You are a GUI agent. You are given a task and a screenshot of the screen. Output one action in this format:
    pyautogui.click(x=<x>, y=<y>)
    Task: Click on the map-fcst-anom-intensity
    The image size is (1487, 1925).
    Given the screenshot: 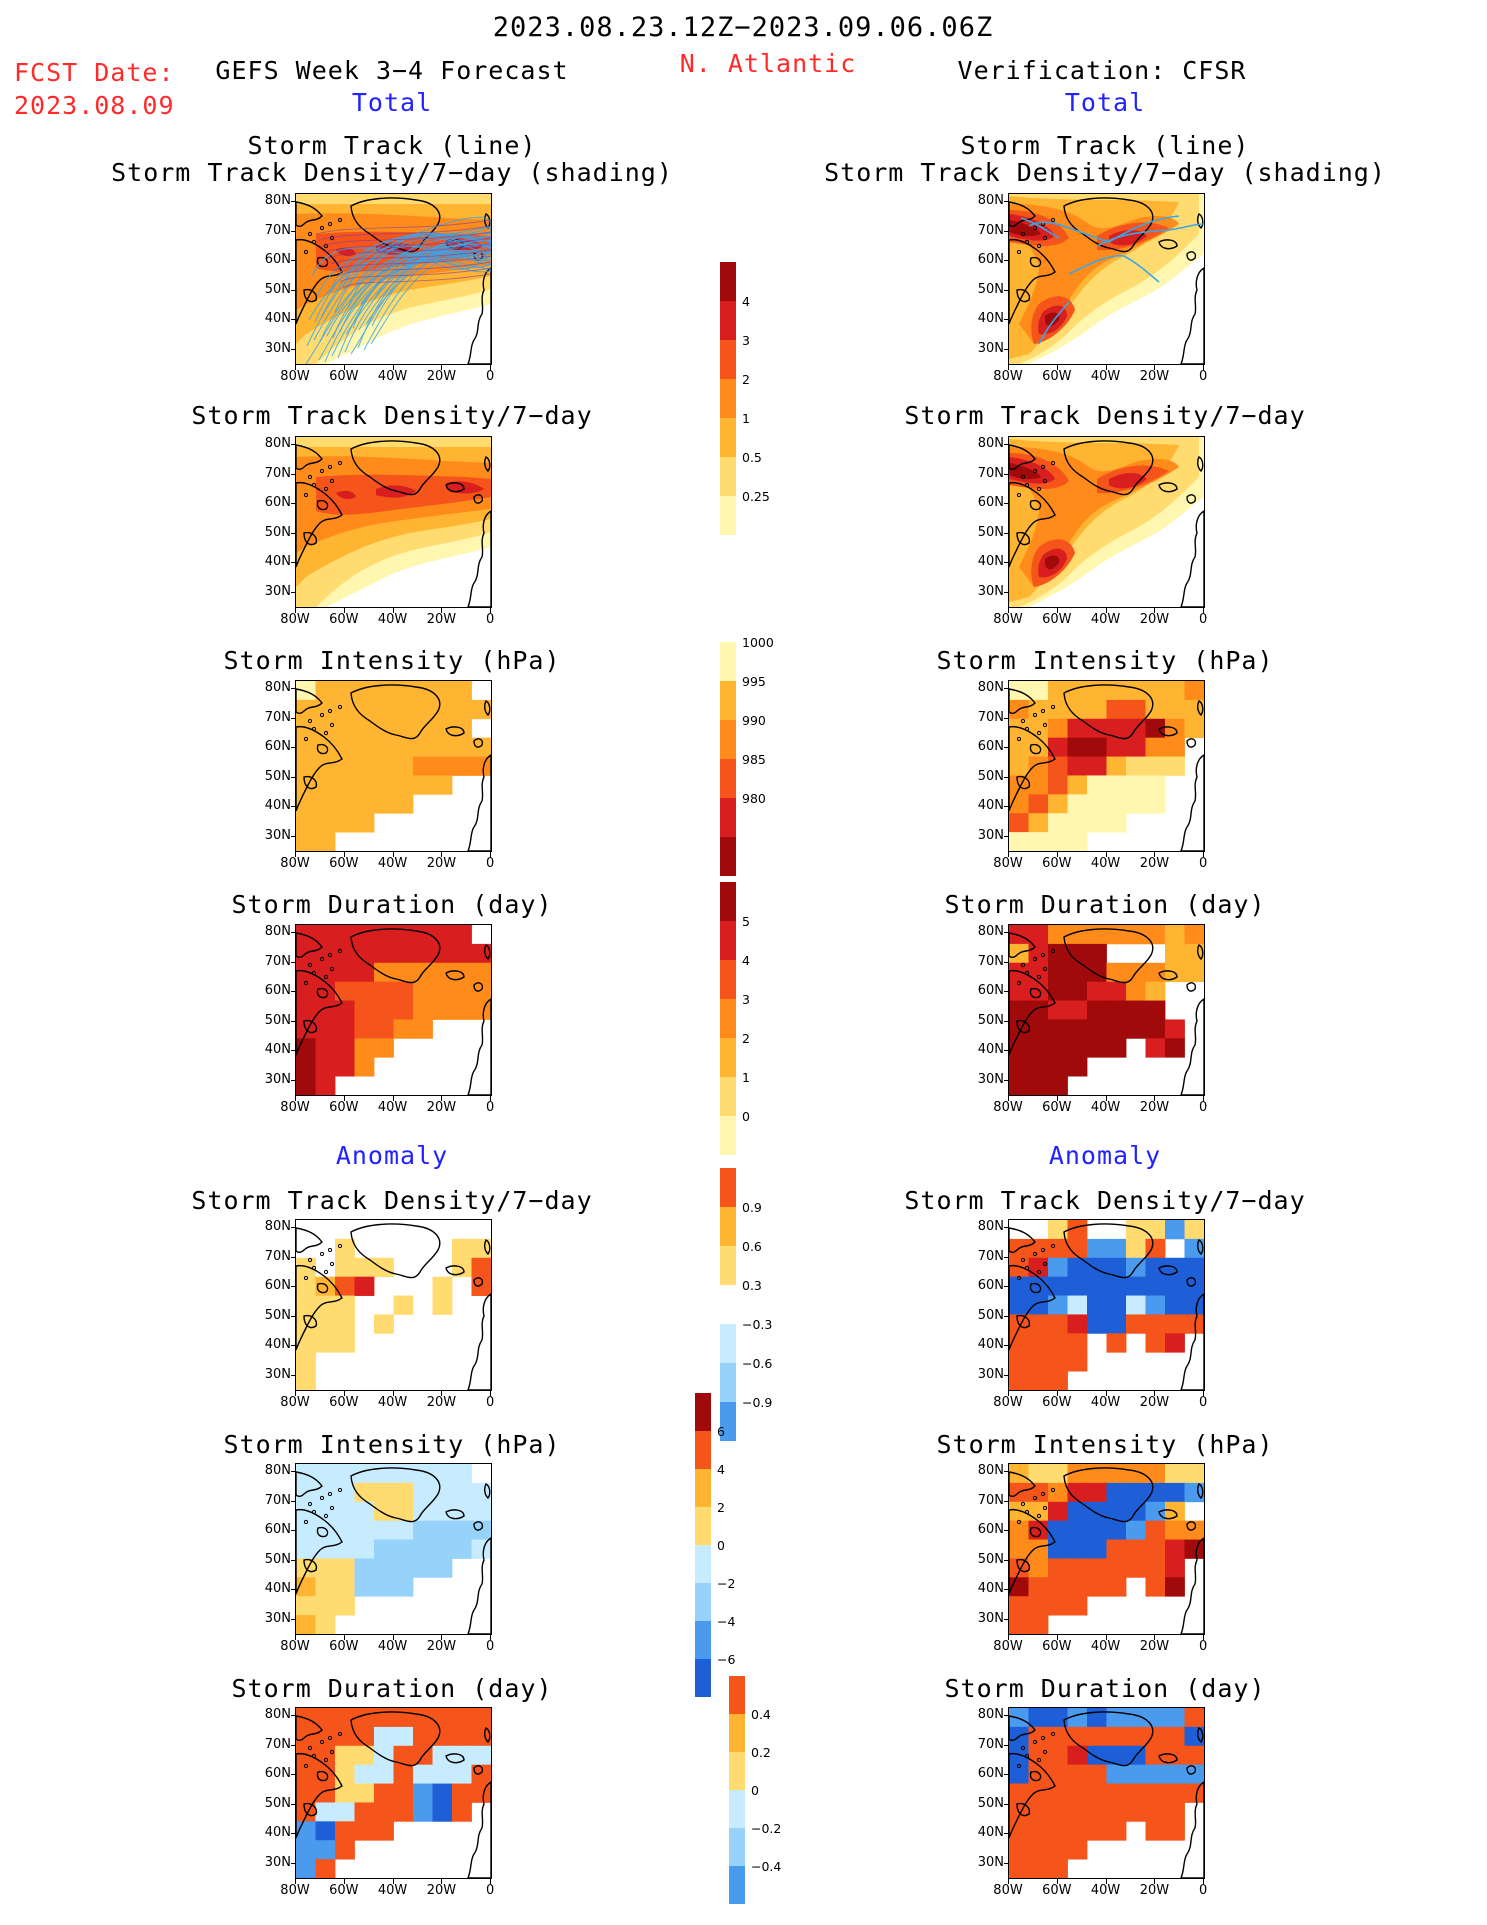 What is the action you would take?
    pyautogui.click(x=393, y=1549)
    